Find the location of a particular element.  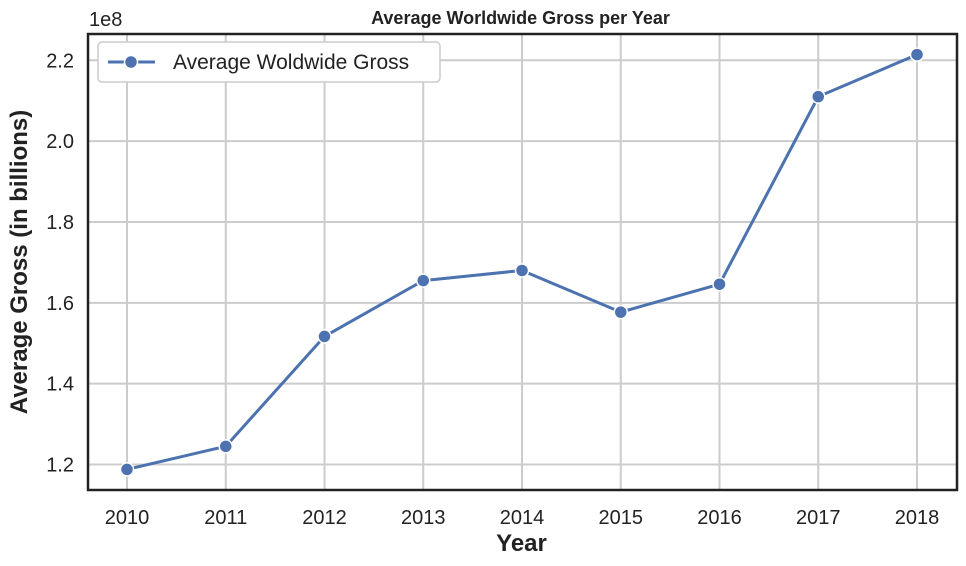

x-tick-label: 2014 is located at coordinates (522, 518).